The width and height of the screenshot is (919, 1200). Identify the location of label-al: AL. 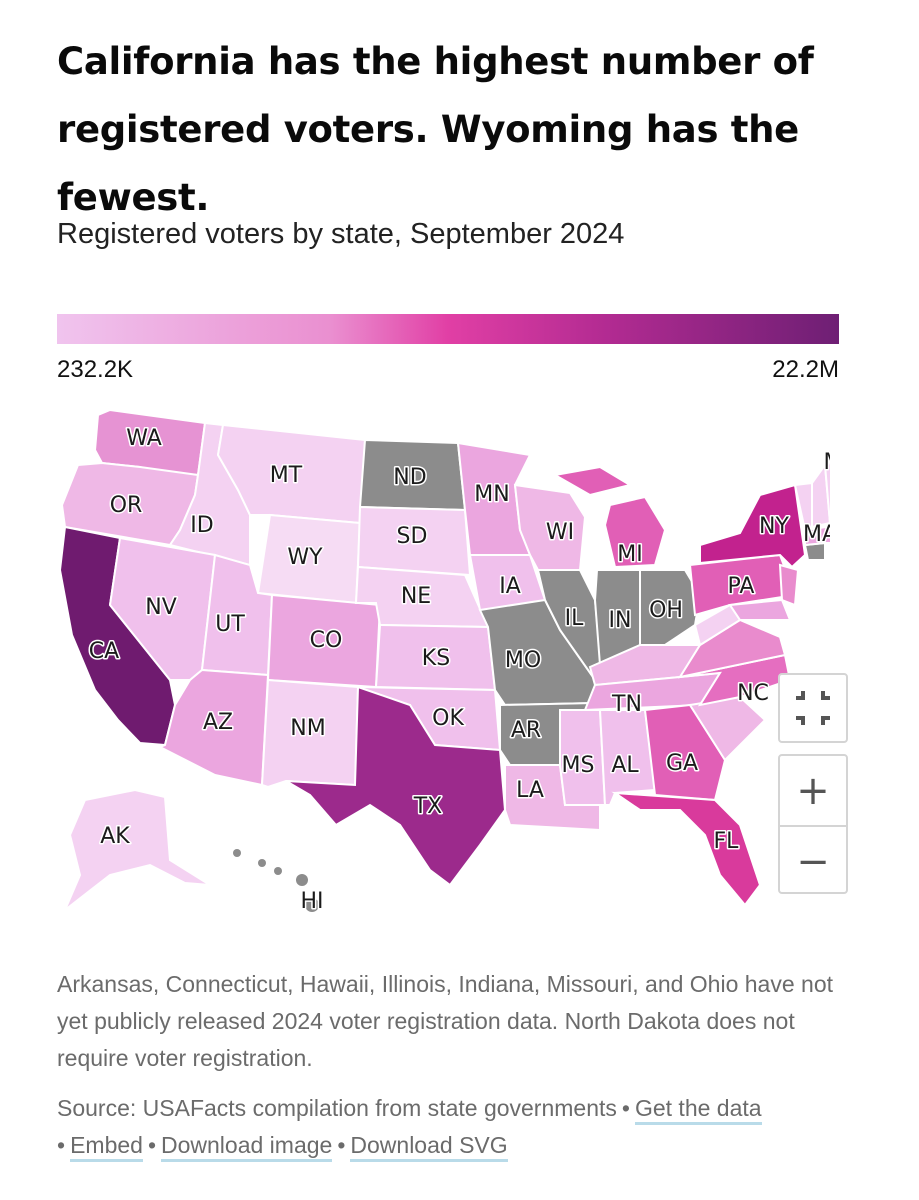
(625, 765).